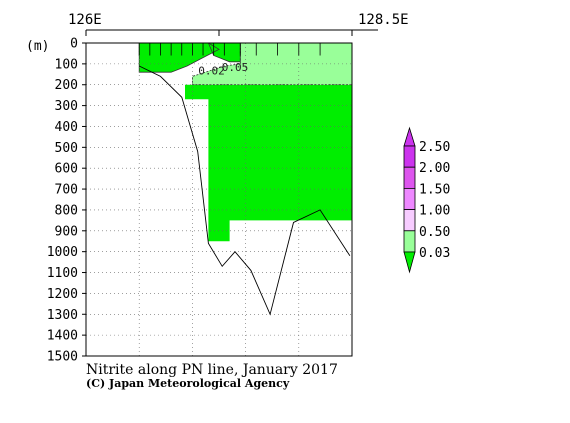  I want to click on color-legend: 2.50 2.00 1.50 1.00 0.50 0.03, so click(426, 200).